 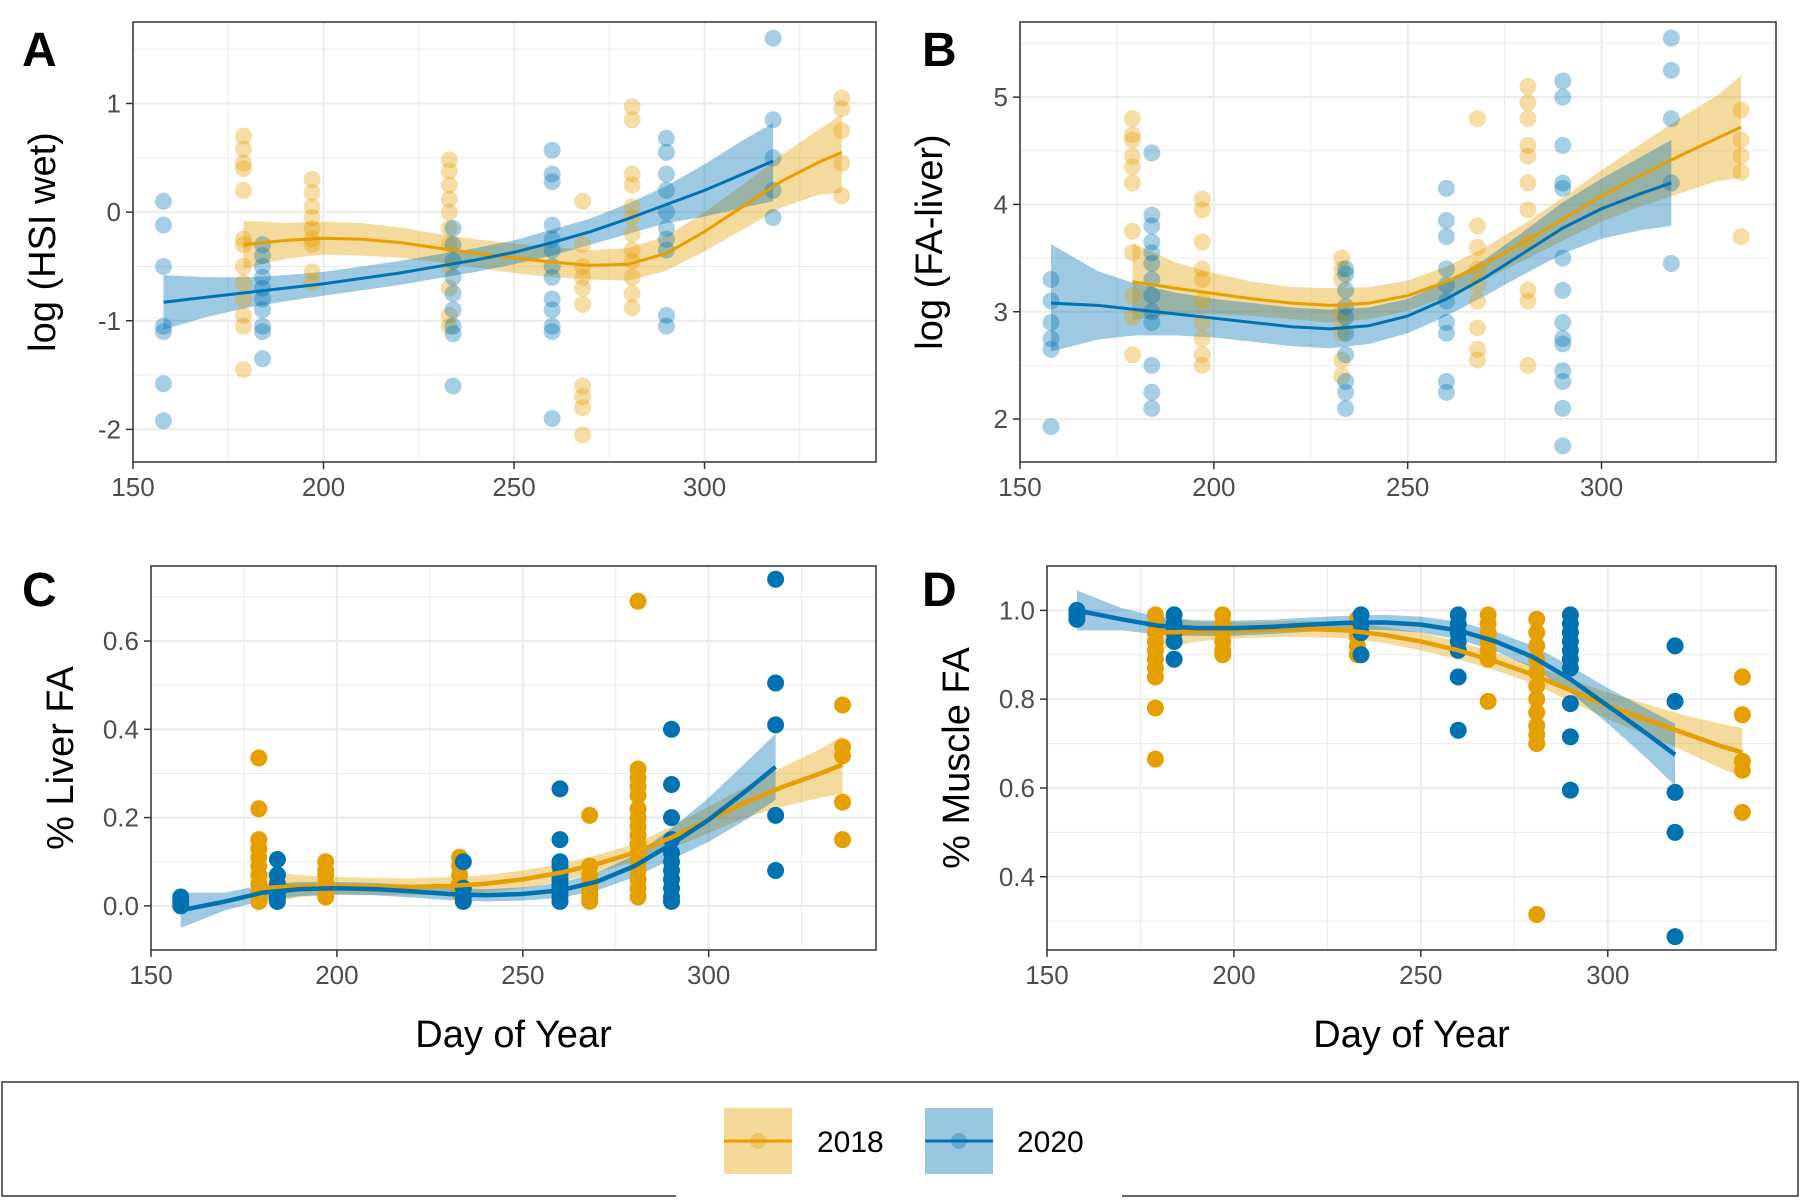 What do you see at coordinates (708, 975) in the screenshot?
I see `panel-c-x-tick-label: 300` at bounding box center [708, 975].